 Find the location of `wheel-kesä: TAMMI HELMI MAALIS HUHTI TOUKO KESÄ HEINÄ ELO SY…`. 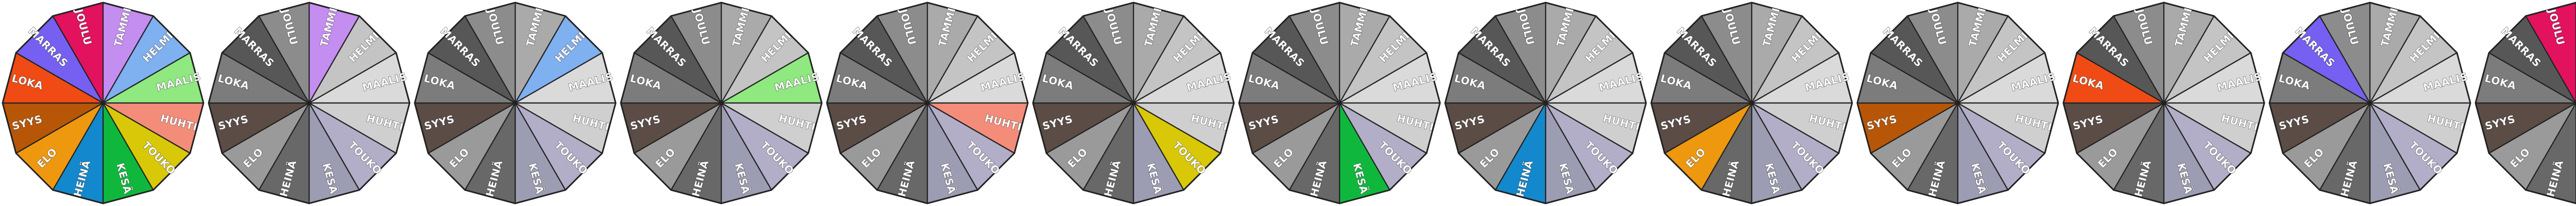

wheel-kesä: TAMMI HELMI MAALIS HUHTI TOUKO KESÄ HEINÄ ELO SY… is located at coordinates (1339, 103).